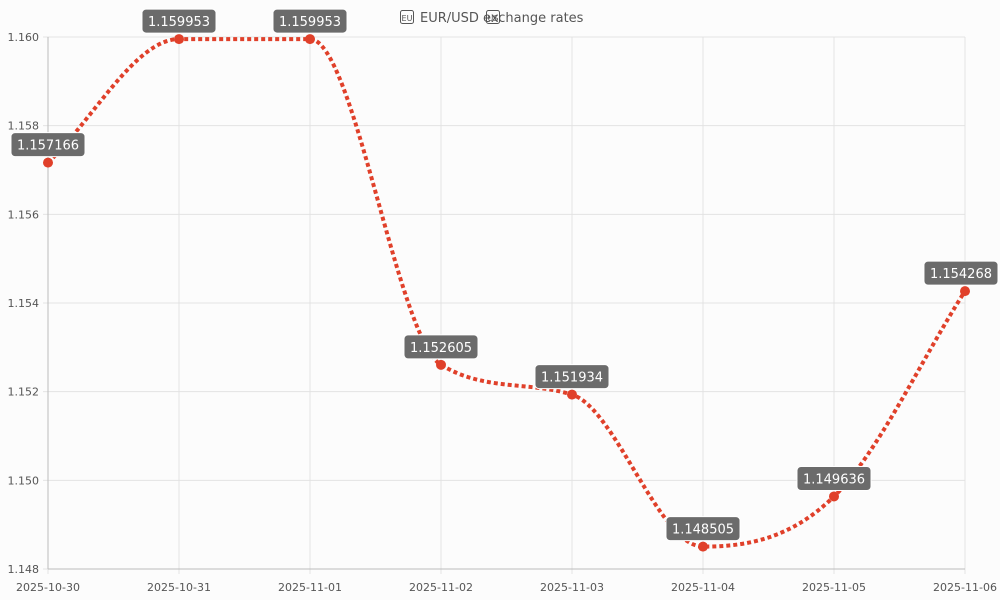 The image size is (1000, 600). I want to click on y-tick-label: 1.160, so click(24, 37).